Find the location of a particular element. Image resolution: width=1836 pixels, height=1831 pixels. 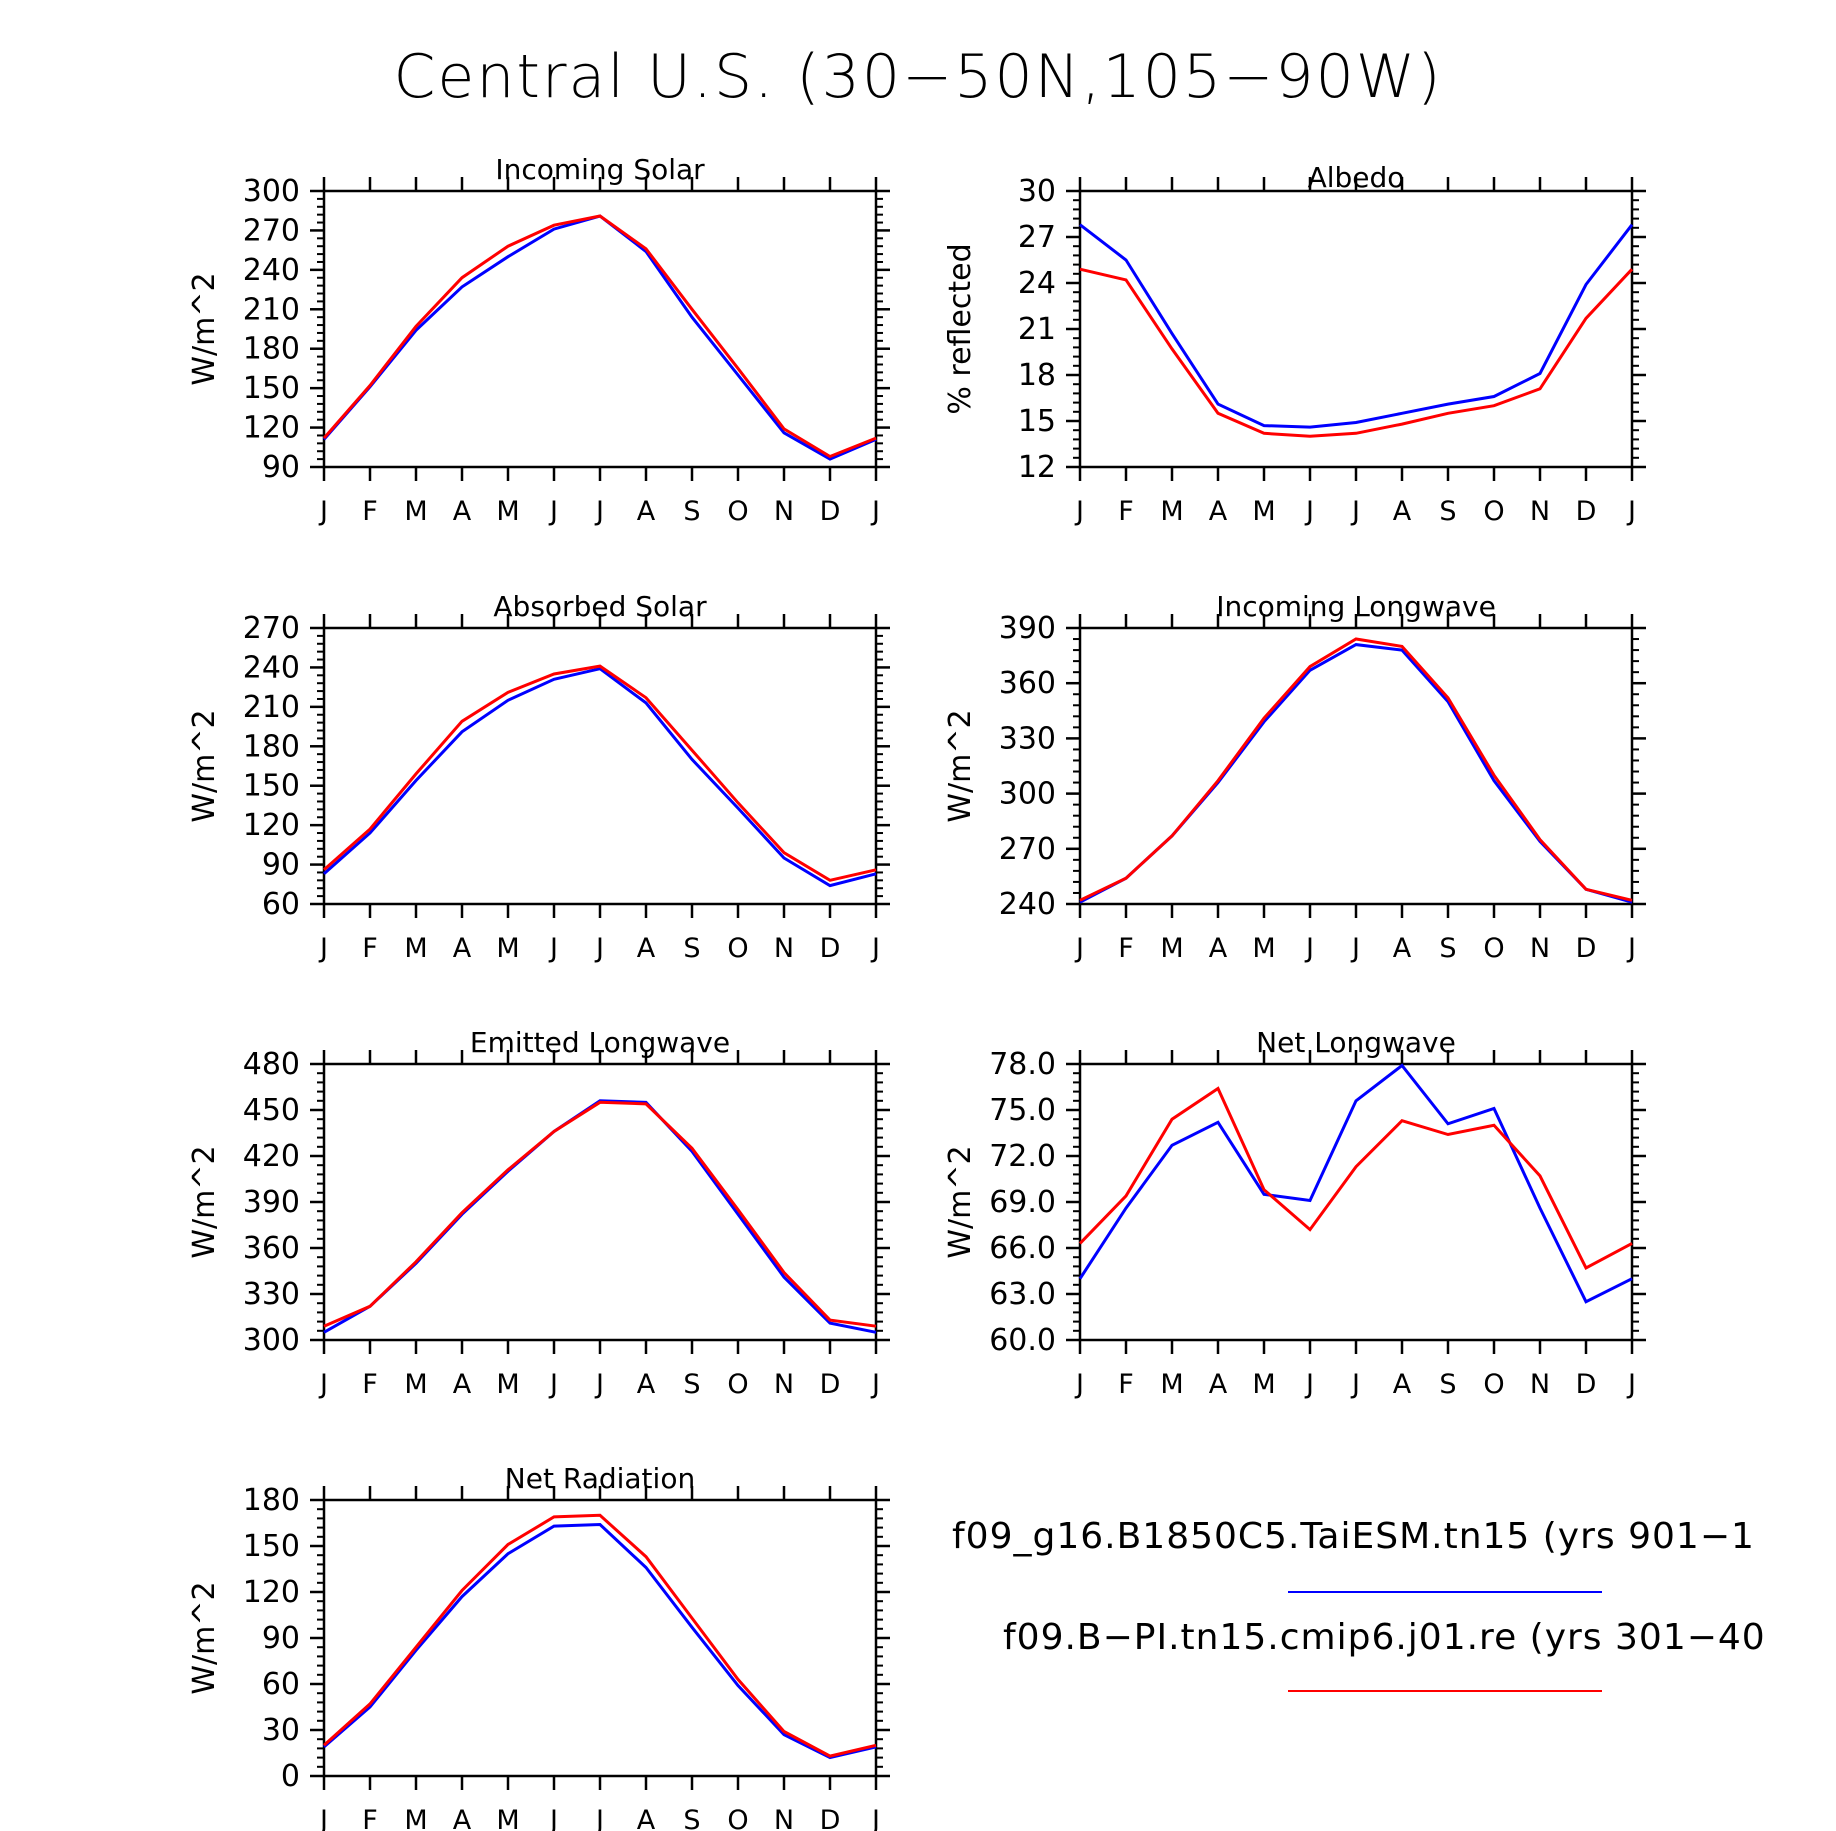

y-tick-label: 360 is located at coordinates (271, 1248).